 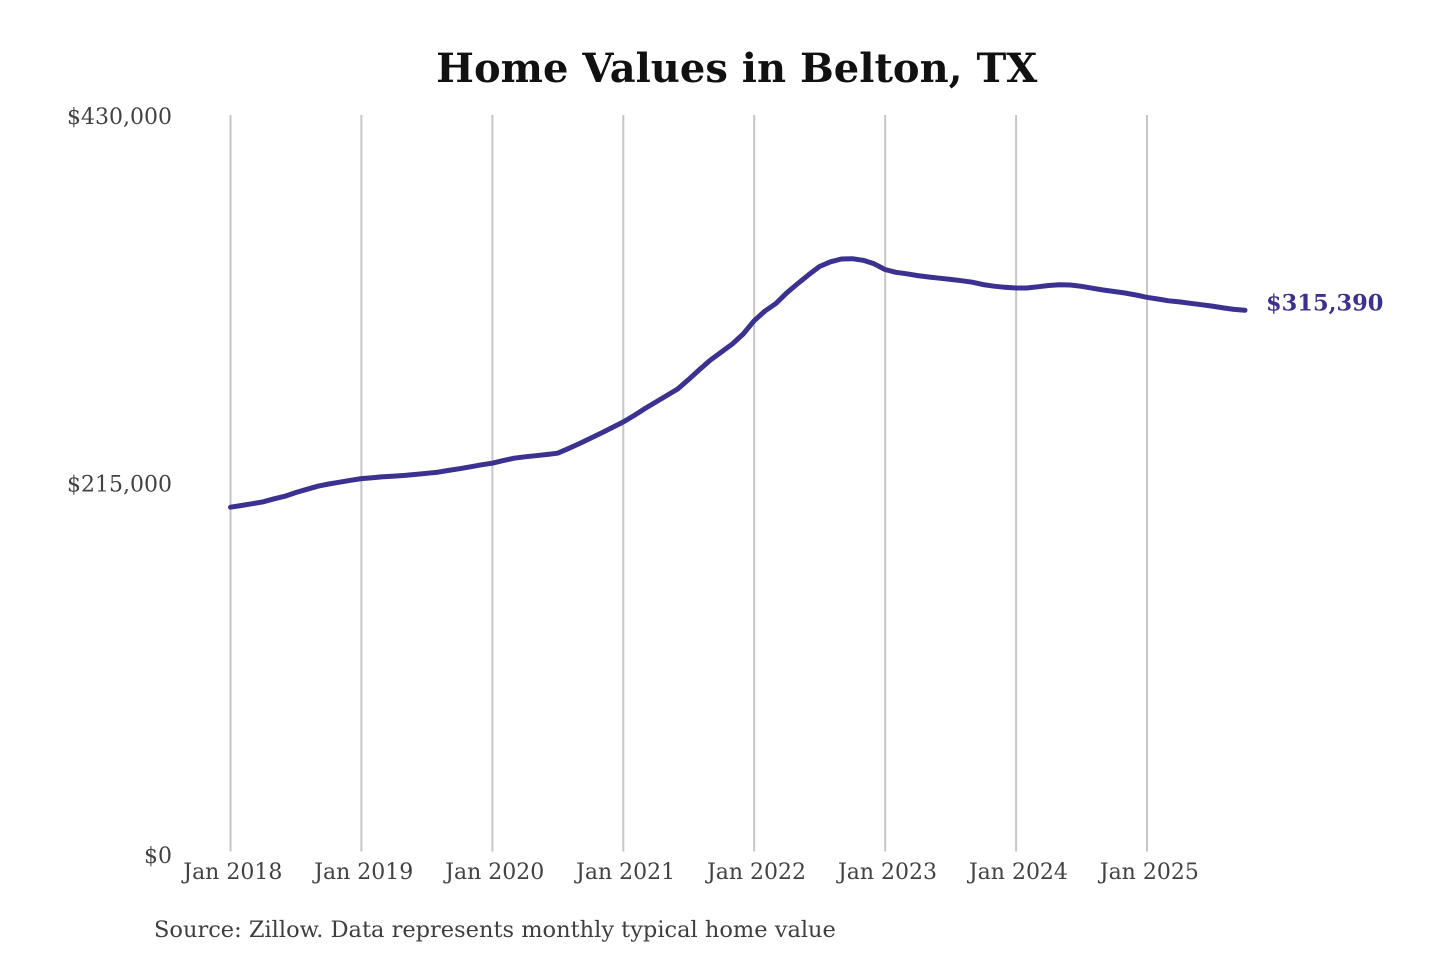 What do you see at coordinates (624, 872) in the screenshot?
I see `svg-text: Jan 2021` at bounding box center [624, 872].